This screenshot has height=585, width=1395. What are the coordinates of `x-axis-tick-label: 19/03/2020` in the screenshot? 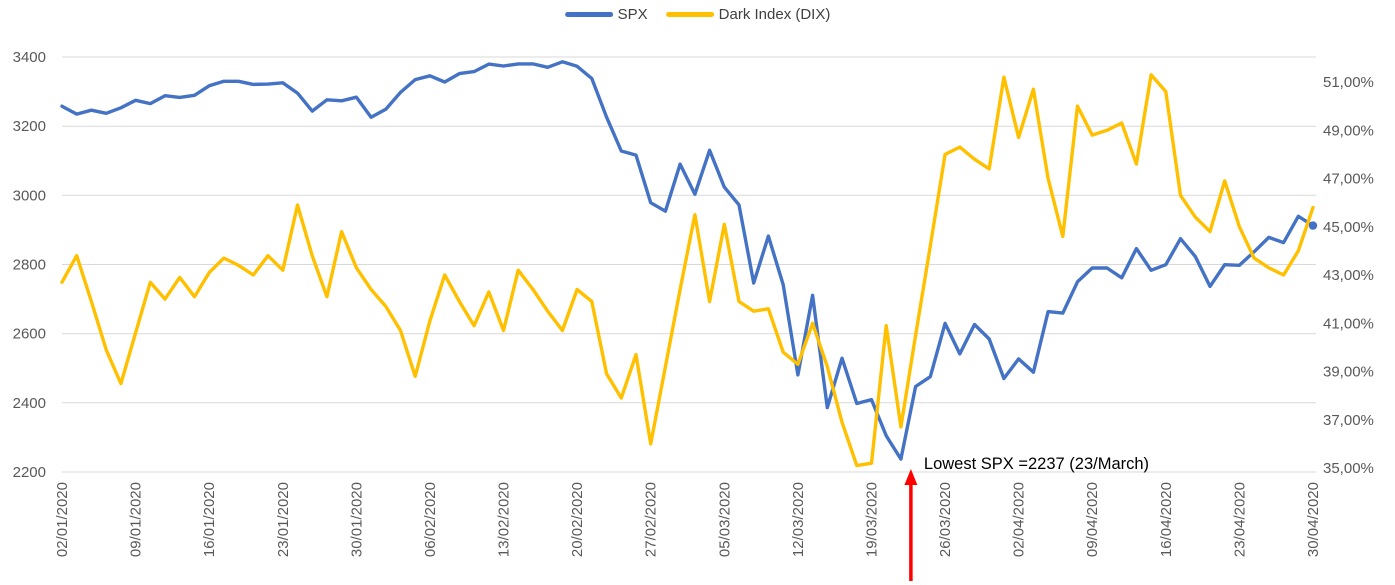 It's located at (872, 519).